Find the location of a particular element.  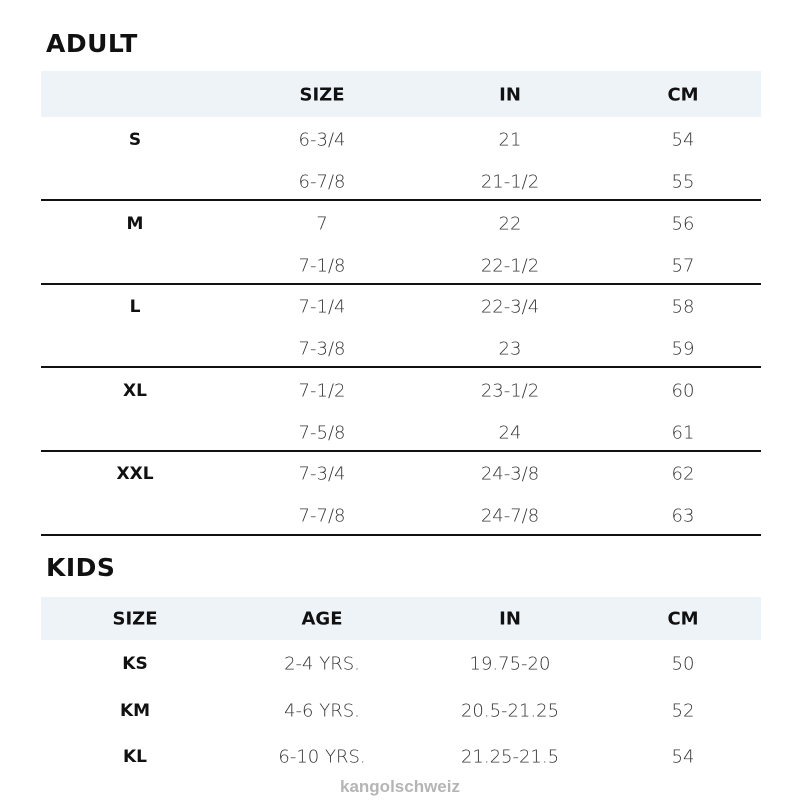

cm-value: 56 is located at coordinates (683, 224).